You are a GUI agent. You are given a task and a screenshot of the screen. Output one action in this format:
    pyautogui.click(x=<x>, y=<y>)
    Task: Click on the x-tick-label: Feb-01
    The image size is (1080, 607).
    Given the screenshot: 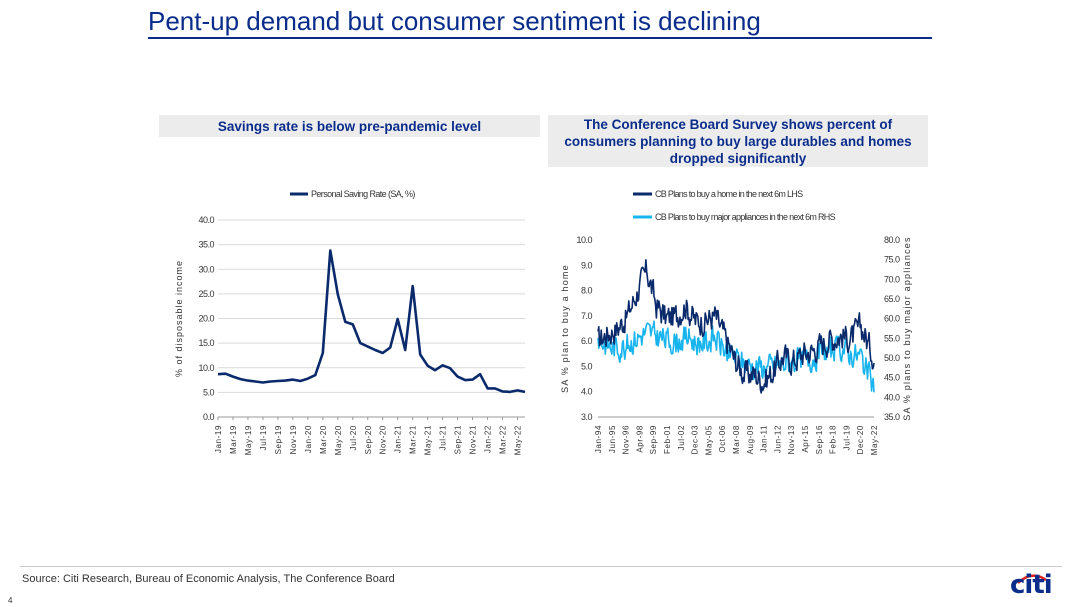 What is the action you would take?
    pyautogui.click(x=667, y=439)
    